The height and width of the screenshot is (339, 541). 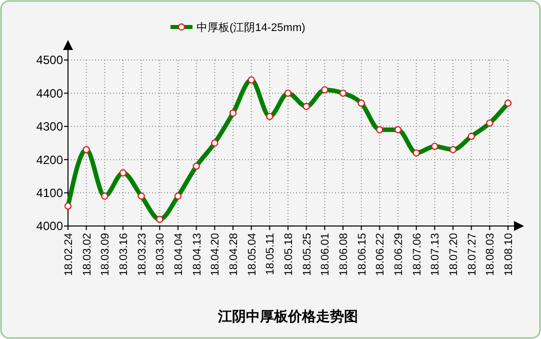 What do you see at coordinates (362, 254) in the screenshot?
I see `x-tick-label: 18.06.15` at bounding box center [362, 254].